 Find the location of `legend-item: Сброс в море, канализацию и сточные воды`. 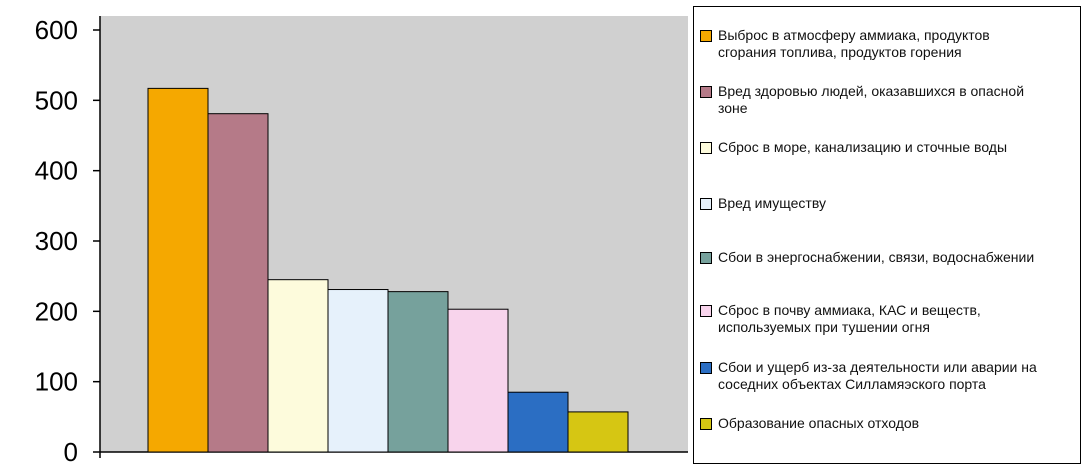

legend-item: Сброс в море, канализацию и сточные воды is located at coordinates (885, 147).